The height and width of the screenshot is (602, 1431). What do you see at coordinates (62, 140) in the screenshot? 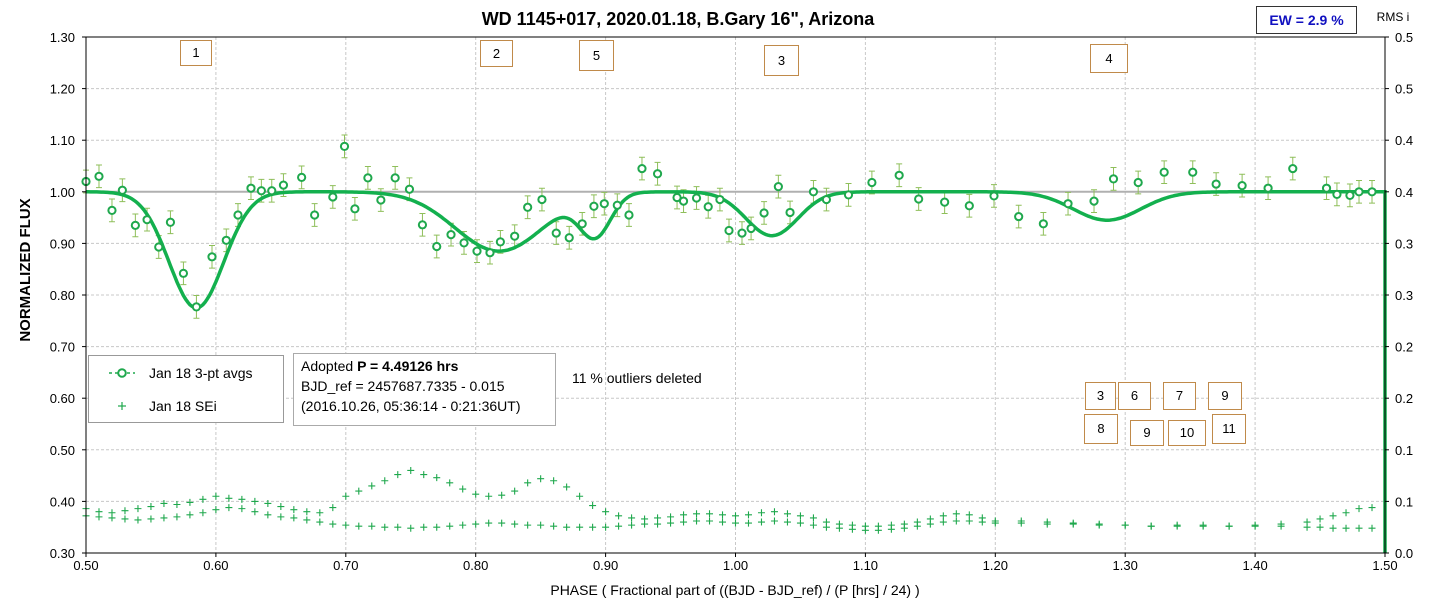
I see `y-tick-label: 1.10` at bounding box center [62, 140].